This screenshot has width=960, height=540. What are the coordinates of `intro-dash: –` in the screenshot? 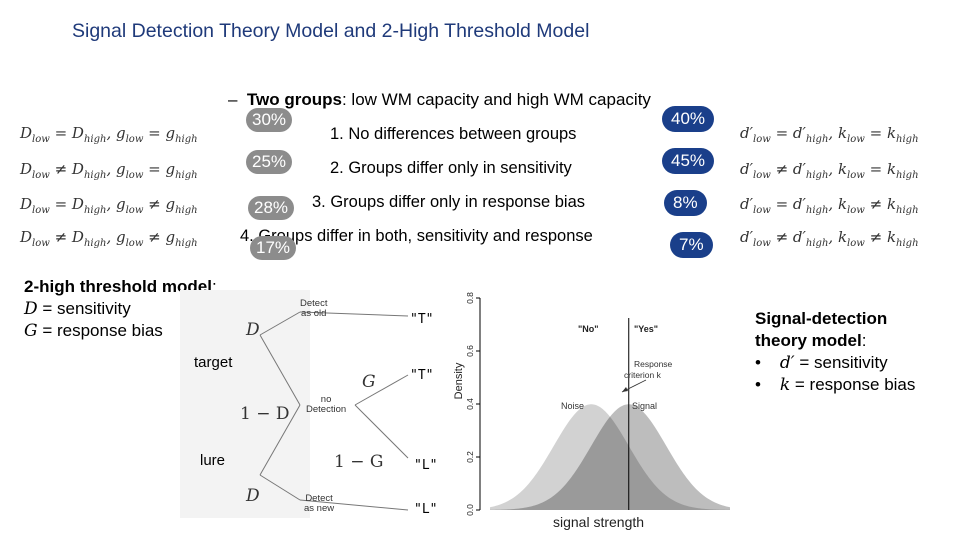 It's located at (233, 99).